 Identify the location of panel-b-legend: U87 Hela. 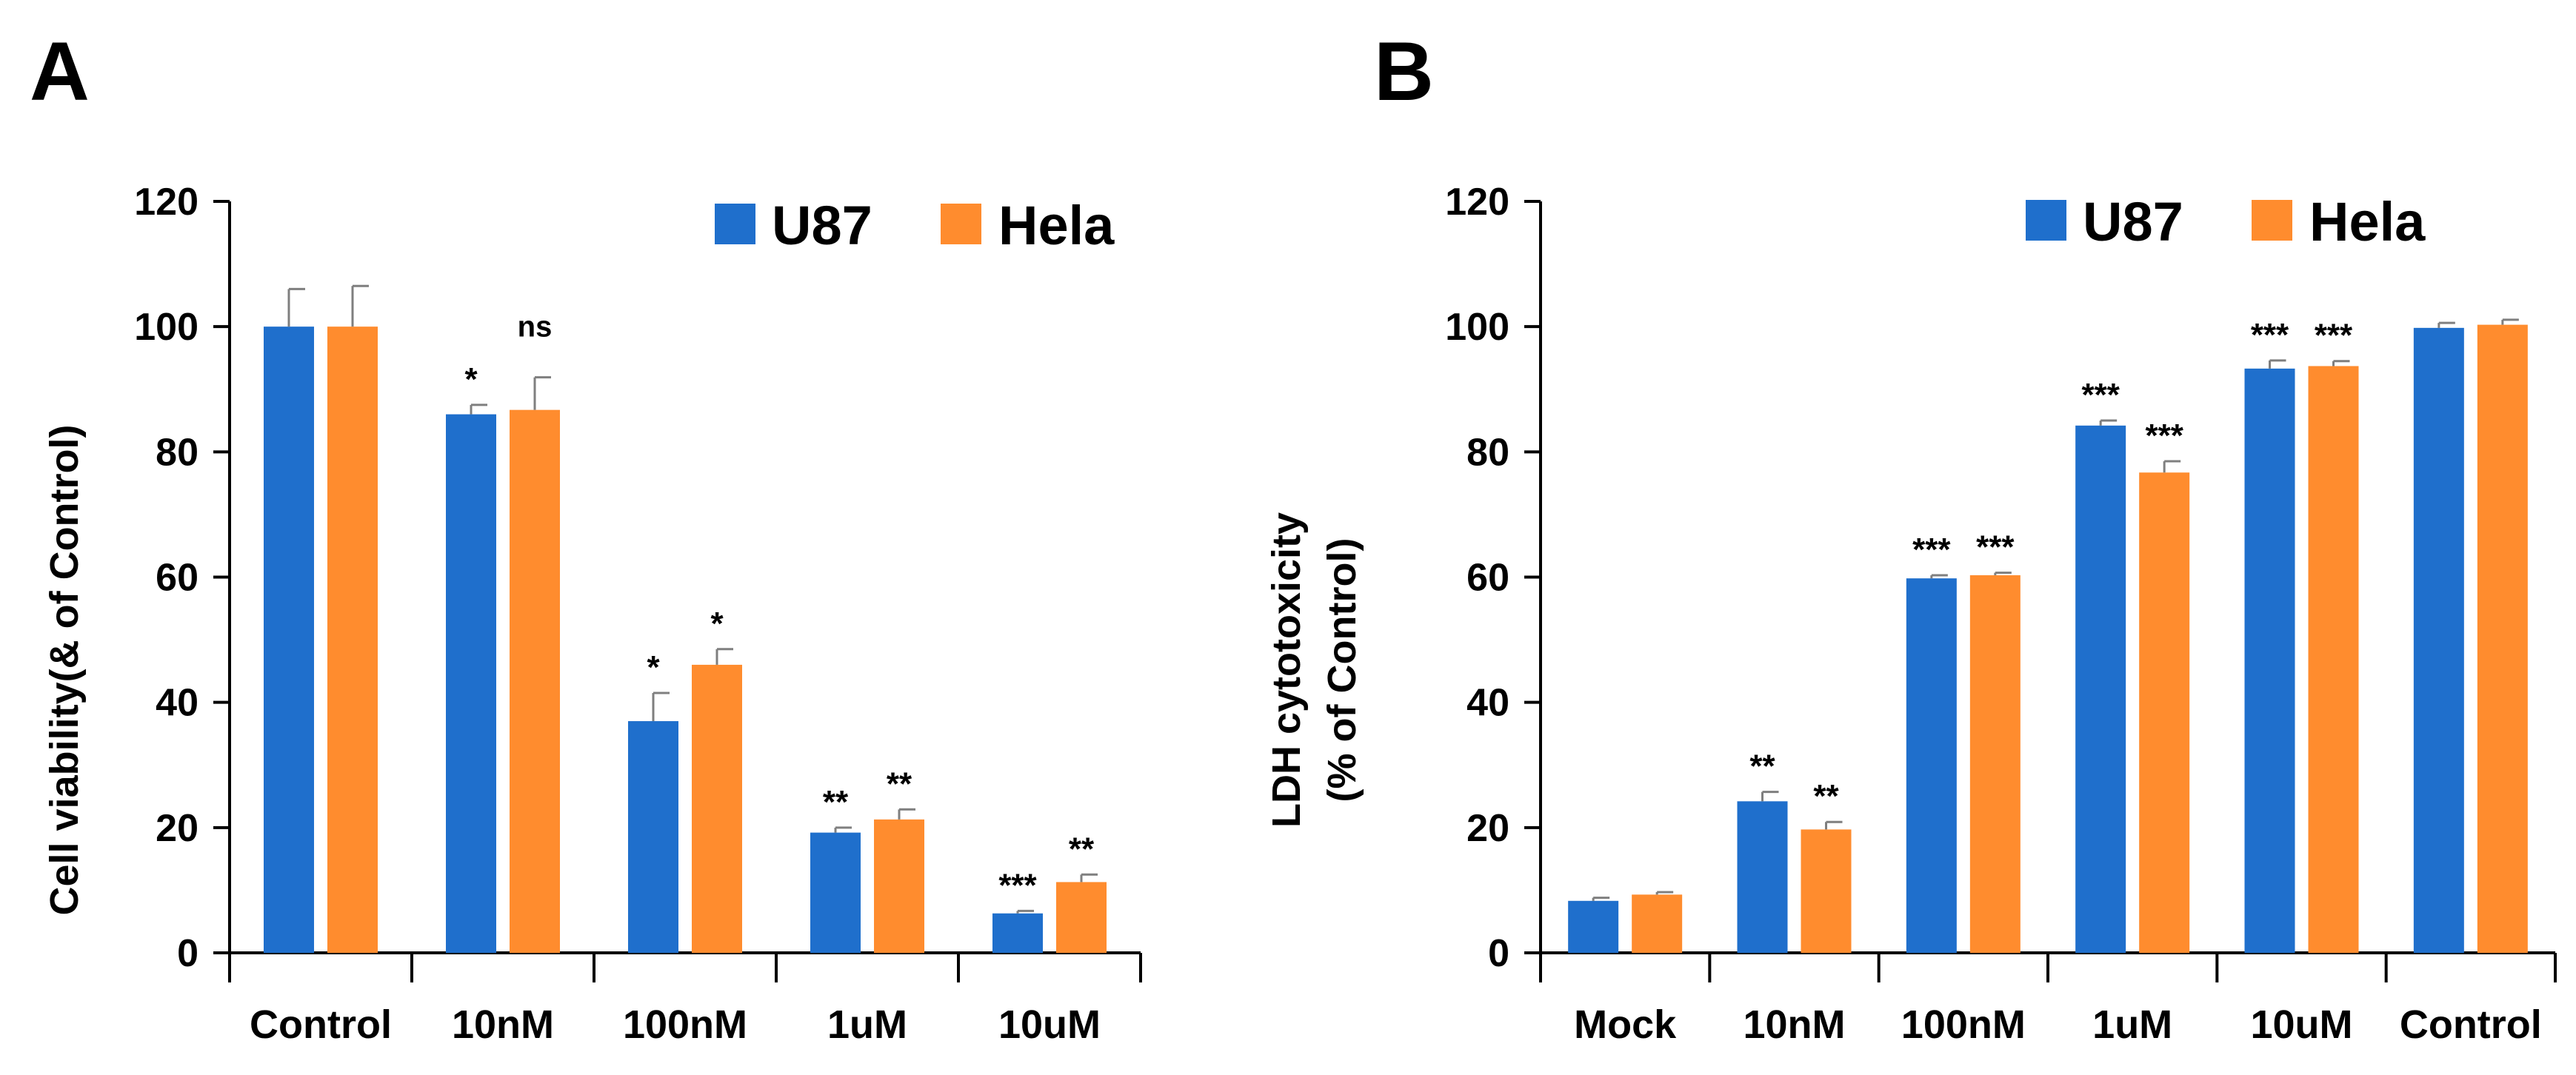
(2226, 221).